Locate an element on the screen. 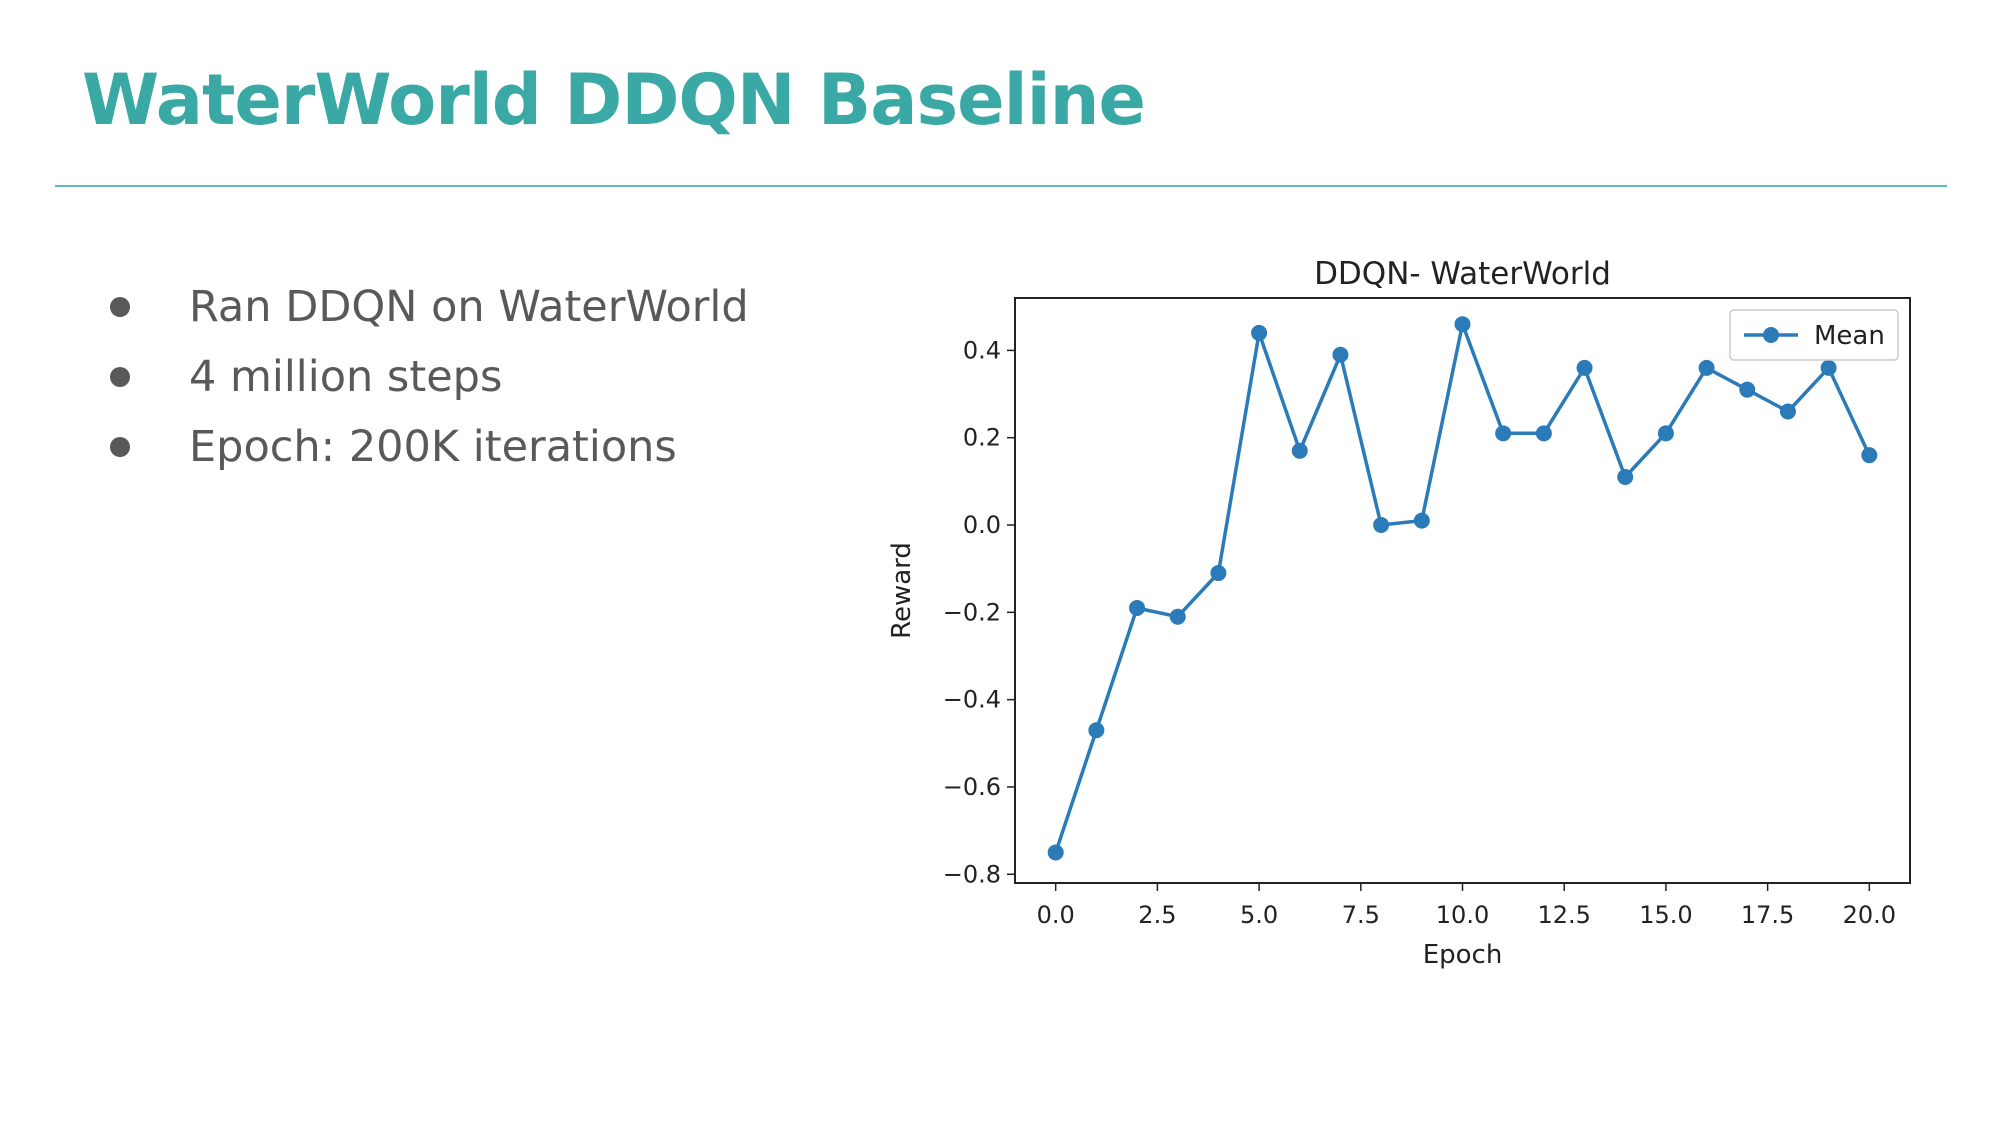 The image size is (2000, 1125). slide-title: WaterWorld DDQN Baseline is located at coordinates (614, 100).